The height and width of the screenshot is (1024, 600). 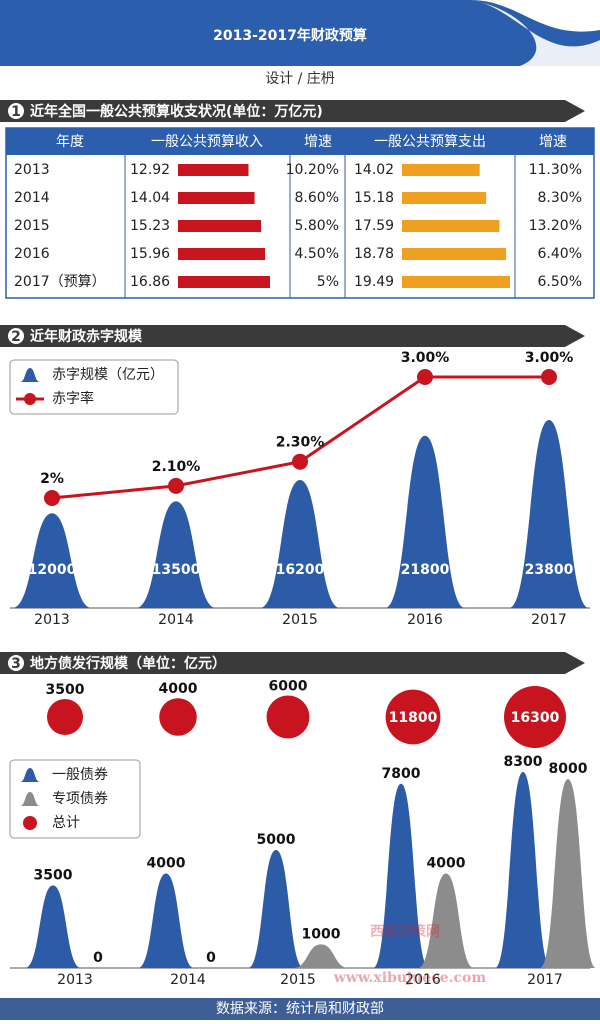 I want to click on year-cell: 2014, so click(x=32, y=198).